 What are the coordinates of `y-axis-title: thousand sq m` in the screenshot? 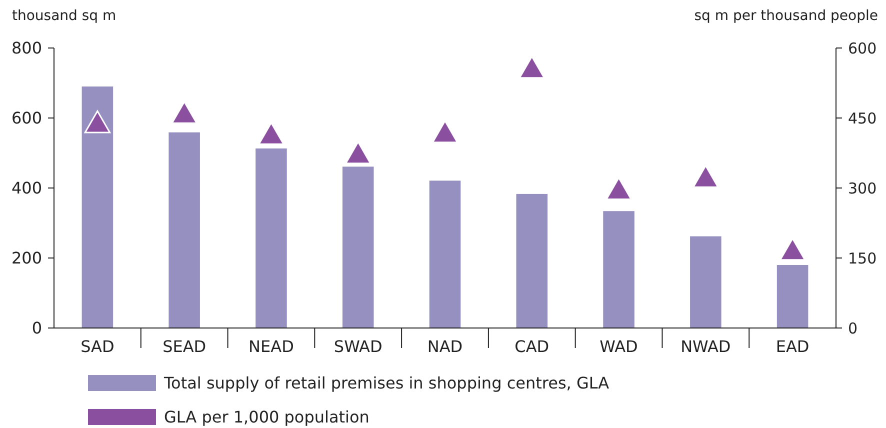 It's located at (64, 16).